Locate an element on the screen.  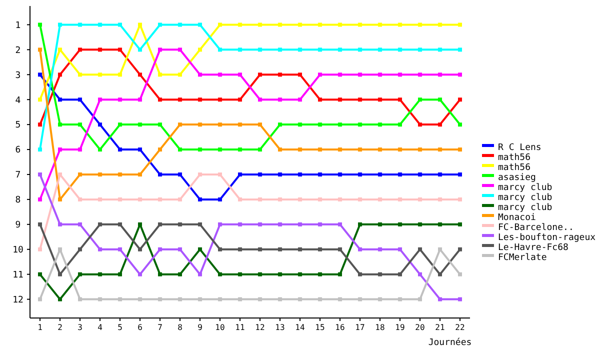
y-tick-label: 9 is located at coordinates (18, 225).